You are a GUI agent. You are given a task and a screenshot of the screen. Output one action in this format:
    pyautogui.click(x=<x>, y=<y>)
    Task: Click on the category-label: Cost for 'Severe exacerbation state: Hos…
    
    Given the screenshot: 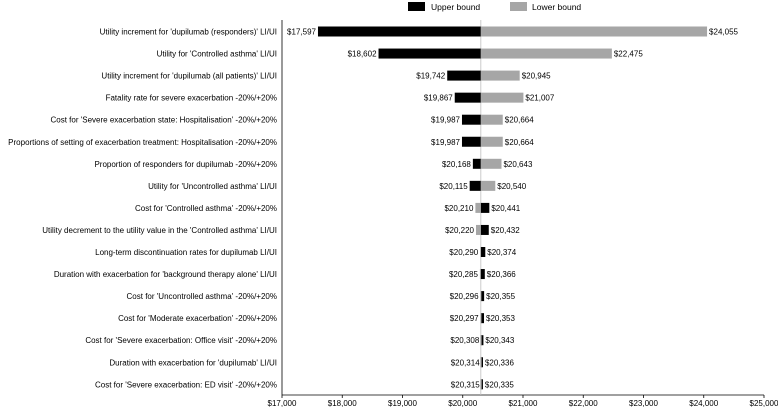 What is the action you would take?
    pyautogui.click(x=163, y=120)
    